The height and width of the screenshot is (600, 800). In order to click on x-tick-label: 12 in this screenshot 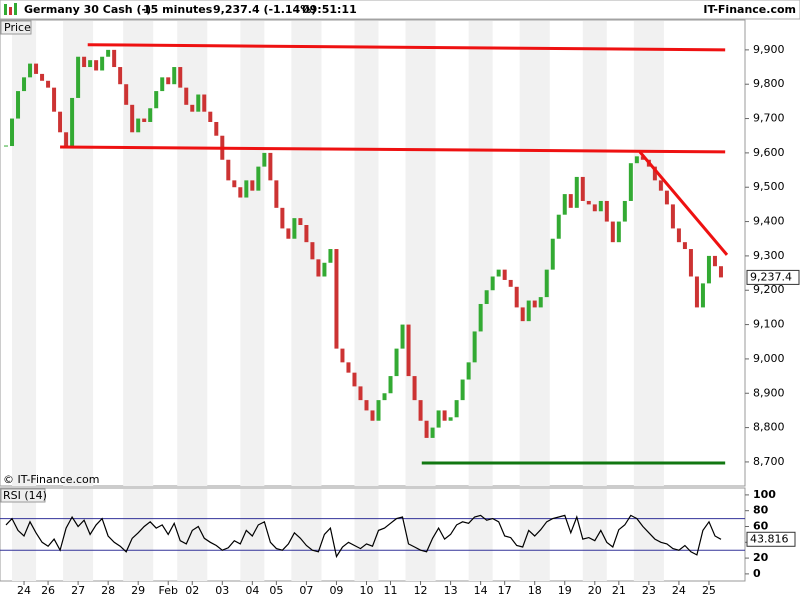, I will do `click(421, 590)`.